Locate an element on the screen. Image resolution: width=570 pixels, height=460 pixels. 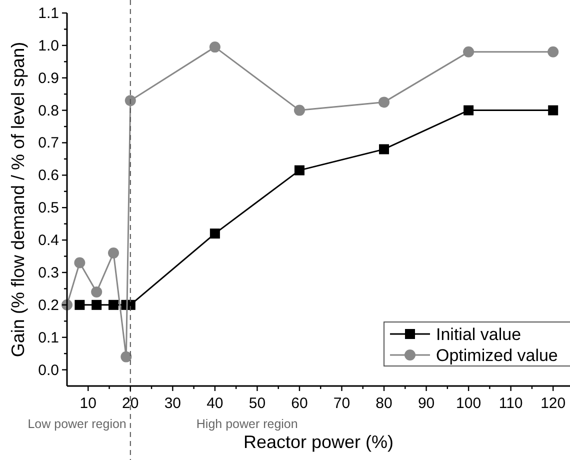
y-tick-label: 0.6 is located at coordinates (48, 175).